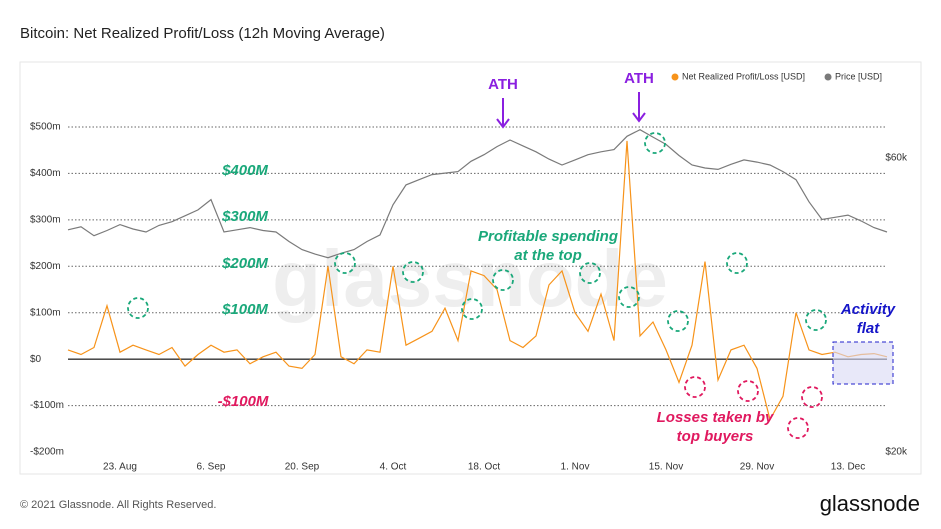 The image size is (941, 529). Describe the element at coordinates (244, 309) in the screenshot. I see `annotation: $100M` at that location.